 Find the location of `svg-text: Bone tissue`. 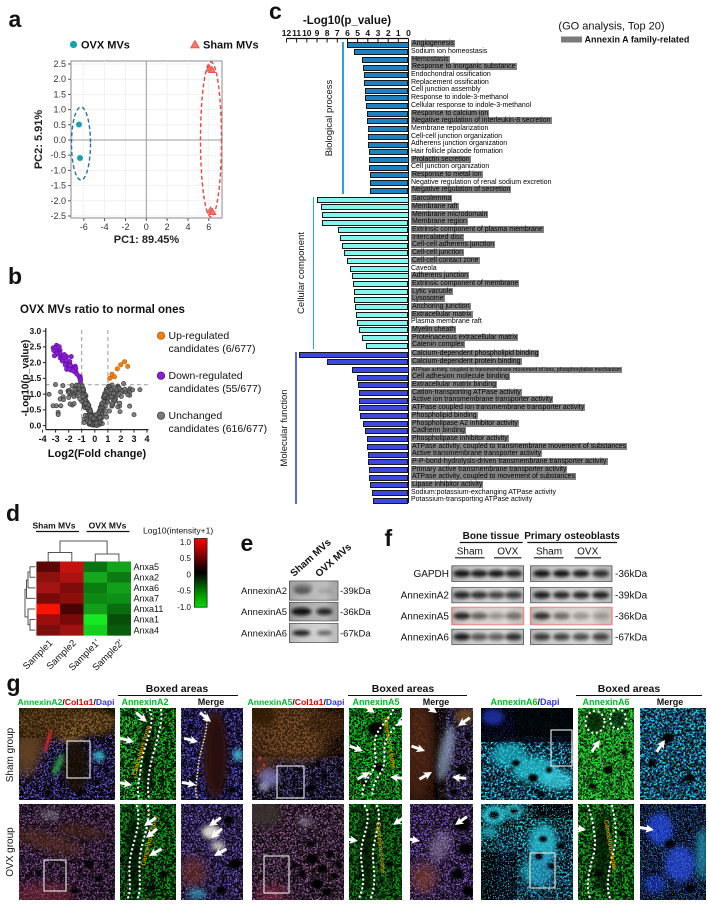

svg-text: Bone tissue is located at coordinates (491, 536).